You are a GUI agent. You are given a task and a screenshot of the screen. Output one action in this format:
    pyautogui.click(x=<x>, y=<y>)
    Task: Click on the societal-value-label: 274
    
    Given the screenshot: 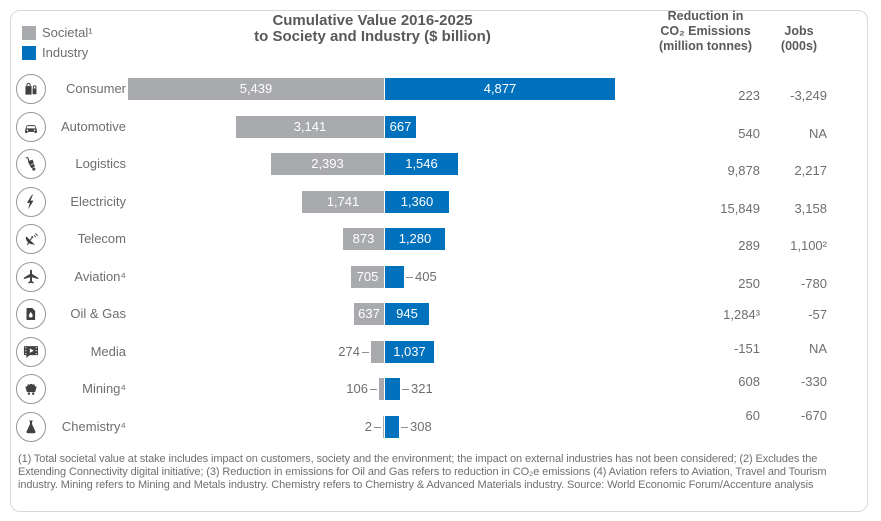 What is the action you would take?
    pyautogui.click(x=349, y=351)
    